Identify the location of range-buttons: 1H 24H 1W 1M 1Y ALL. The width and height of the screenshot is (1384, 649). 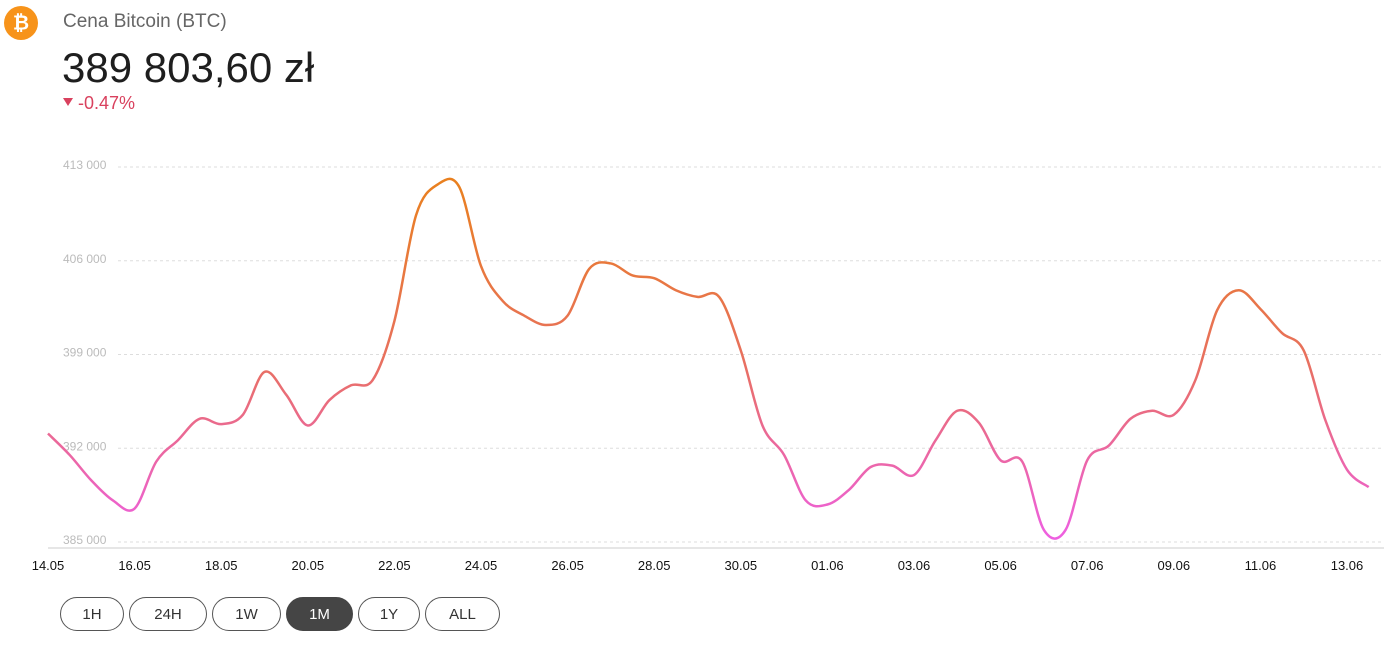
(280, 614).